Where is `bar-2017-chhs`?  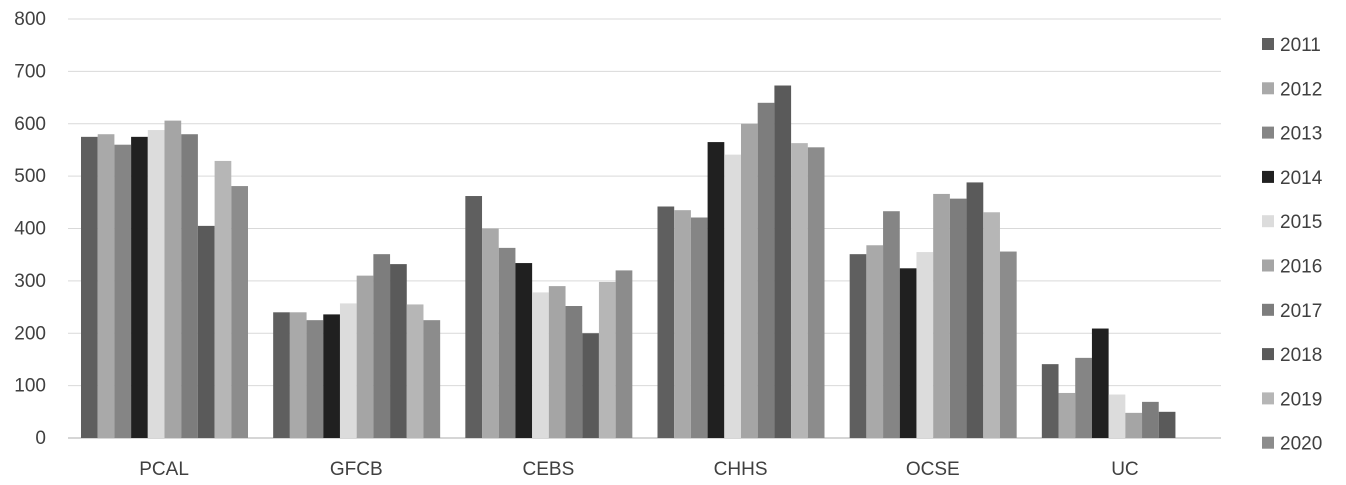
bar-2017-chhs is located at coordinates (766, 270).